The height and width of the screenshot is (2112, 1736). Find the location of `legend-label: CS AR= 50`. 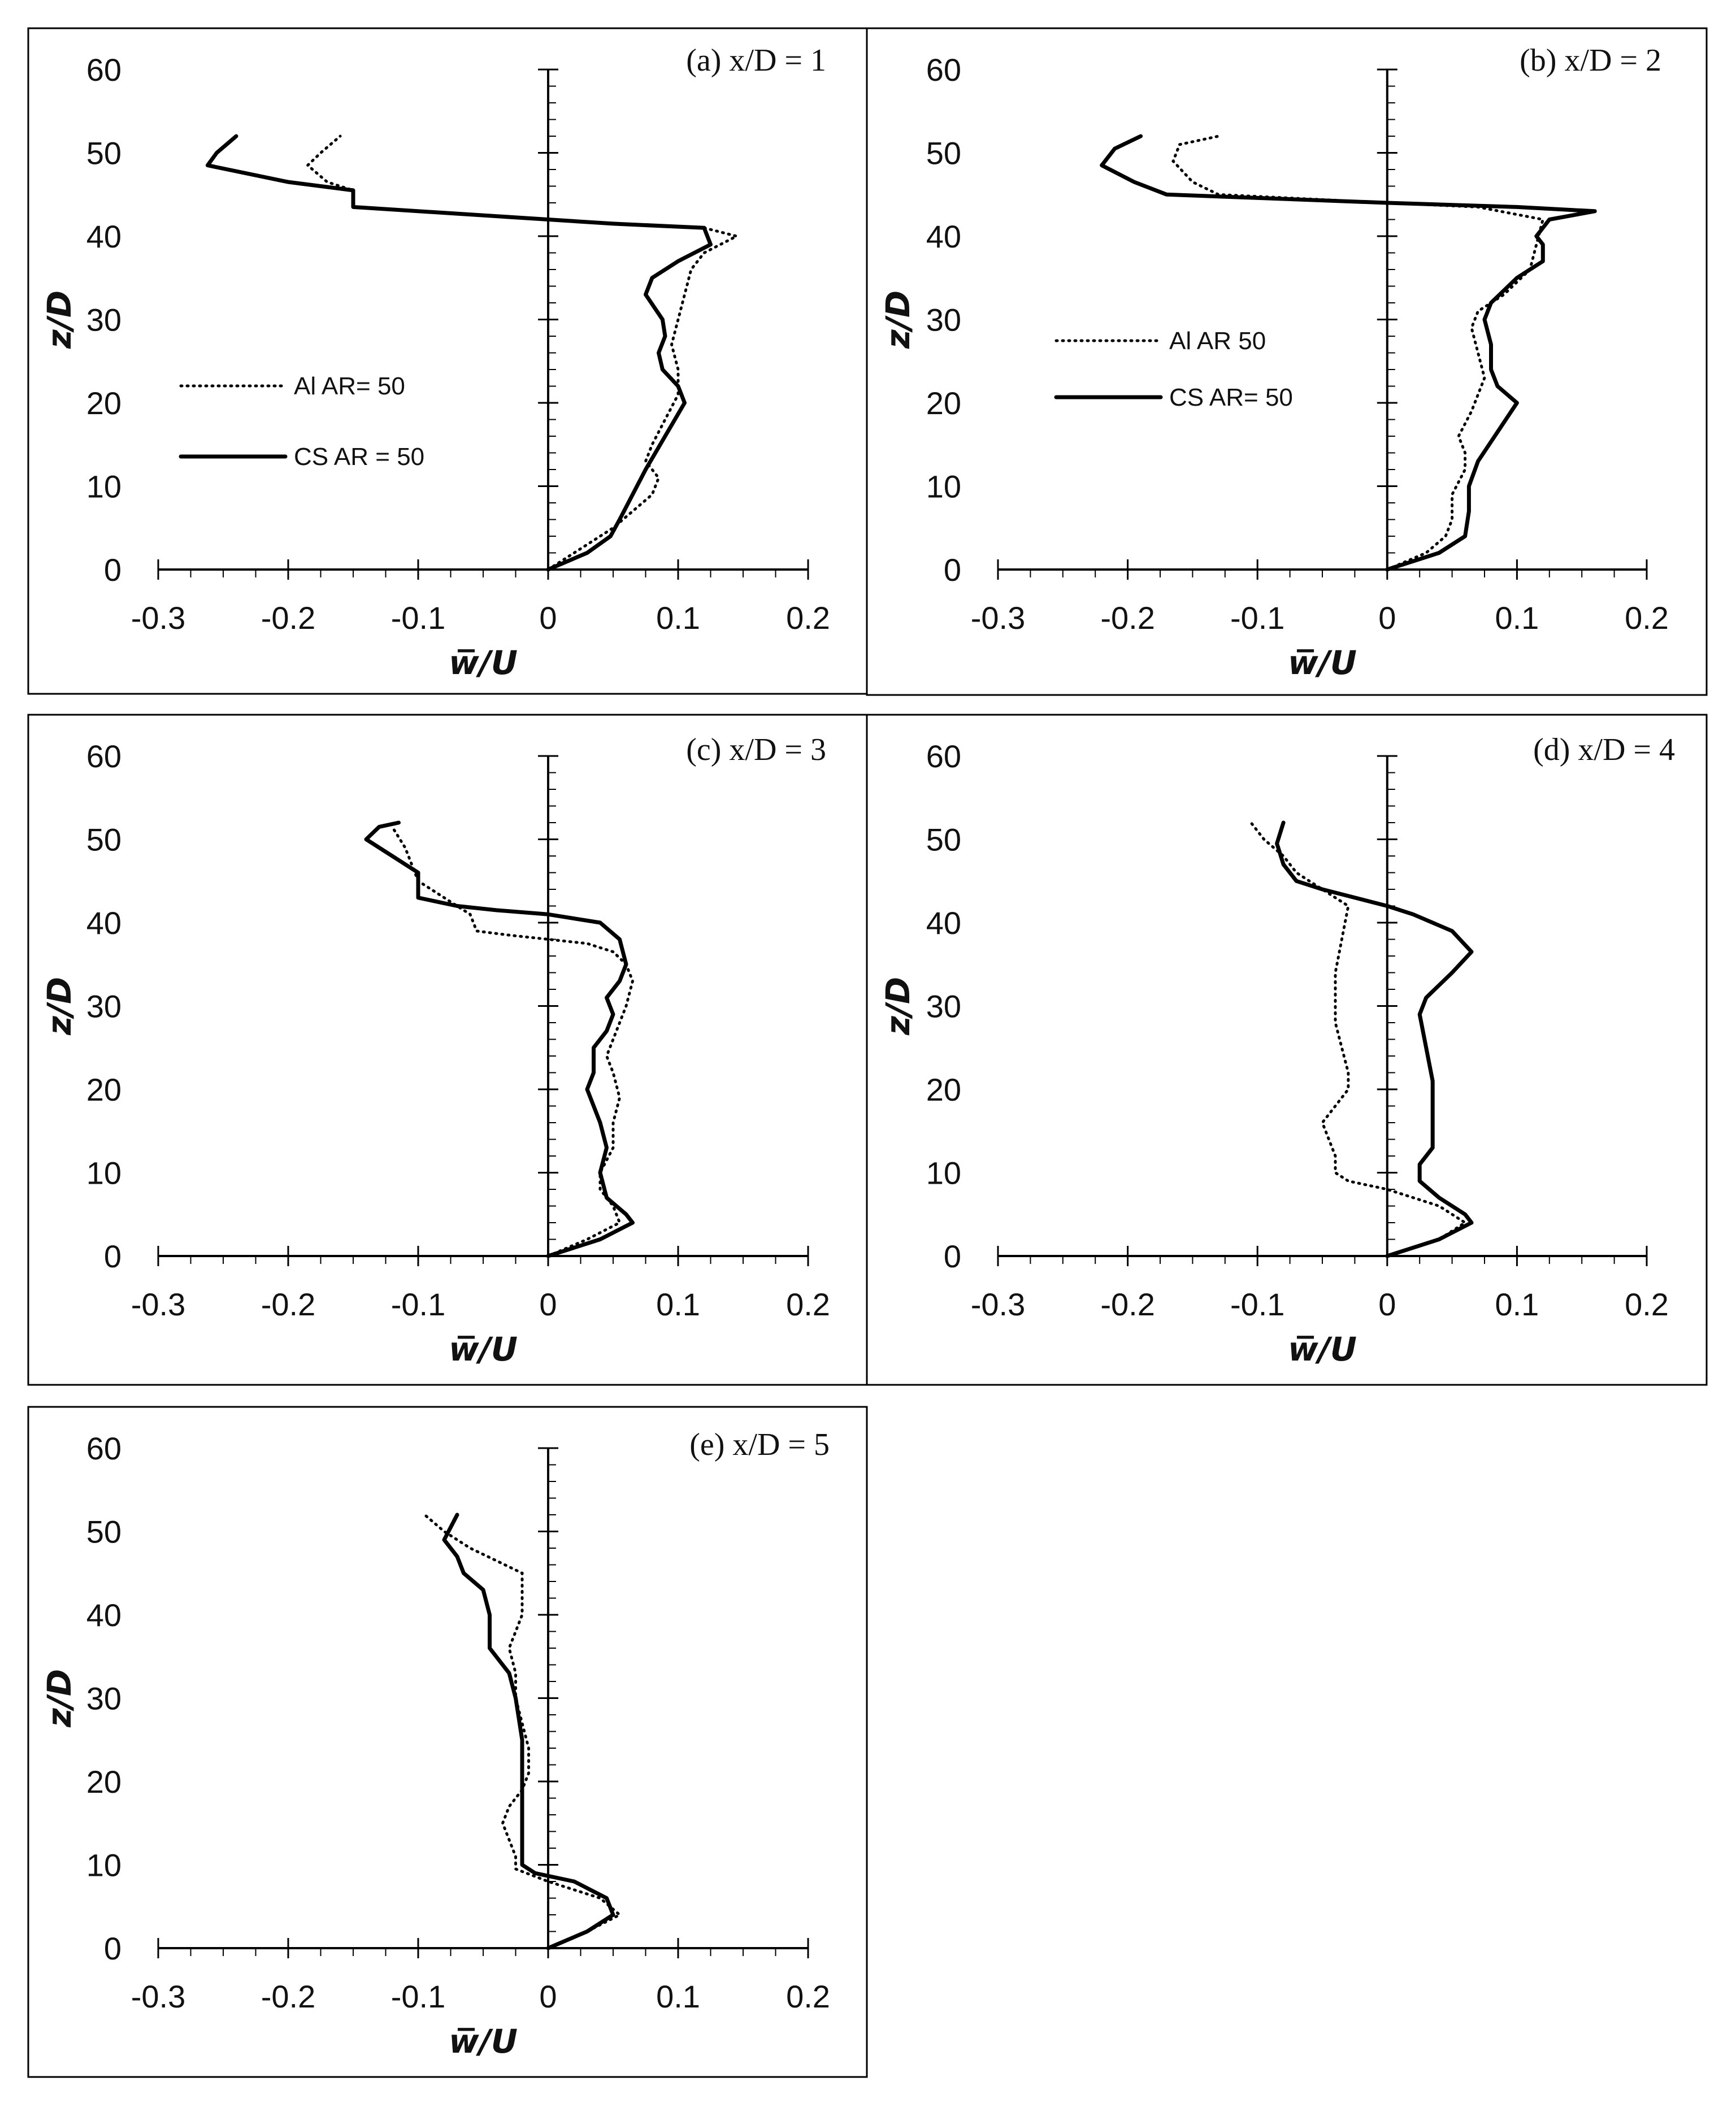

legend-label: CS AR= 50 is located at coordinates (1231, 397).